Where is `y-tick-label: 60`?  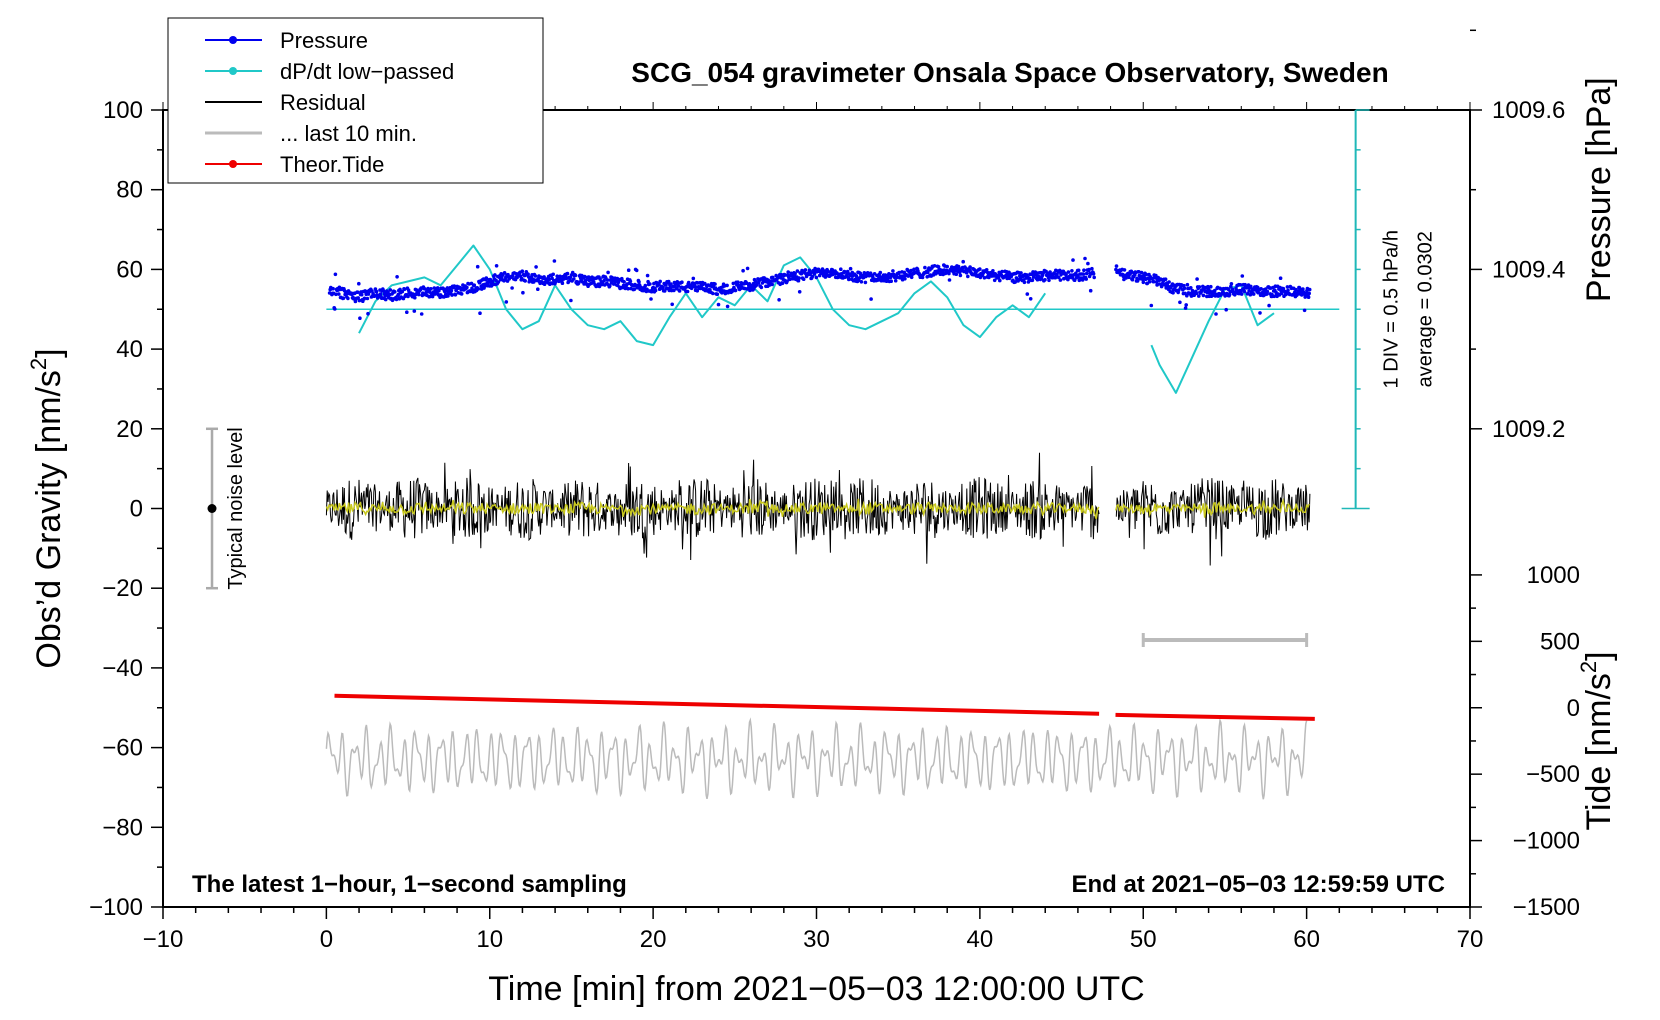
y-tick-label: 60 is located at coordinates (129, 269).